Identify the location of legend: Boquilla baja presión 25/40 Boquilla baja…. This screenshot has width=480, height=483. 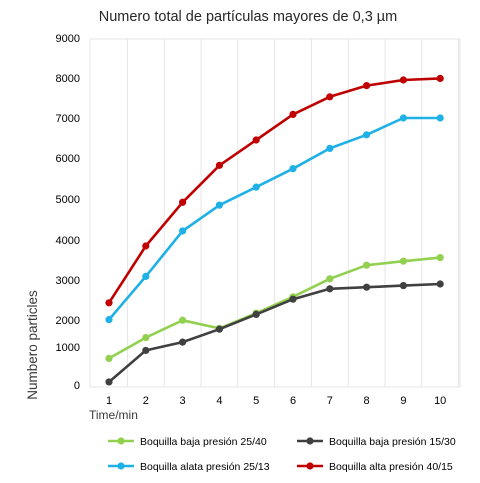
(282, 454).